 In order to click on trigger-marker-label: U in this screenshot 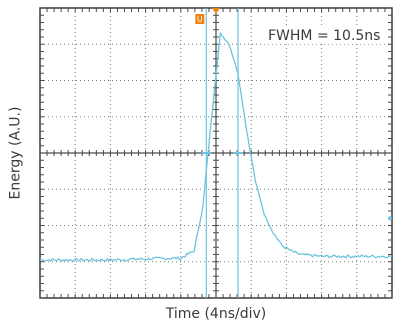, I will do `click(200, 19)`.